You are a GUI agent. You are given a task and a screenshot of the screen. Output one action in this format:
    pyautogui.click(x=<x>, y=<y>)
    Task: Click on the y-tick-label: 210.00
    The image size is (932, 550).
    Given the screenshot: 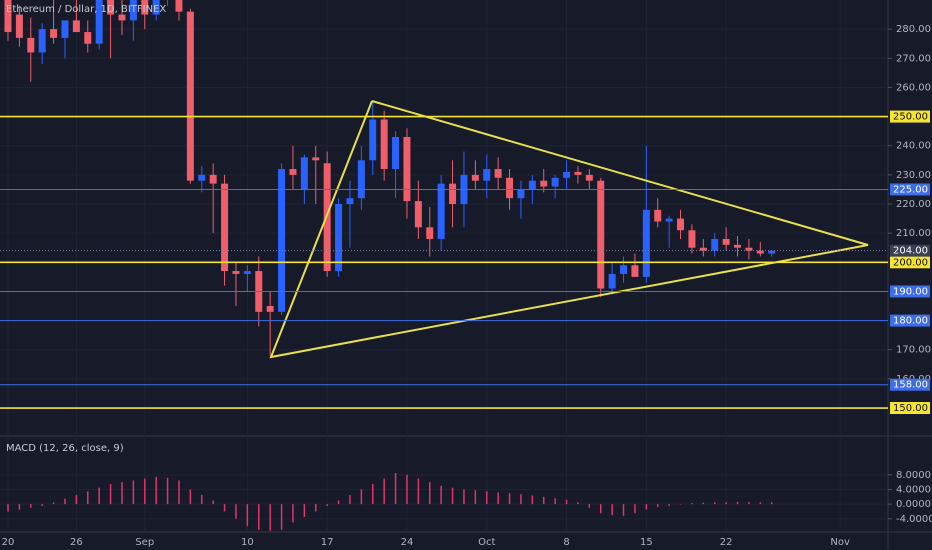 What is the action you would take?
    pyautogui.click(x=913, y=233)
    